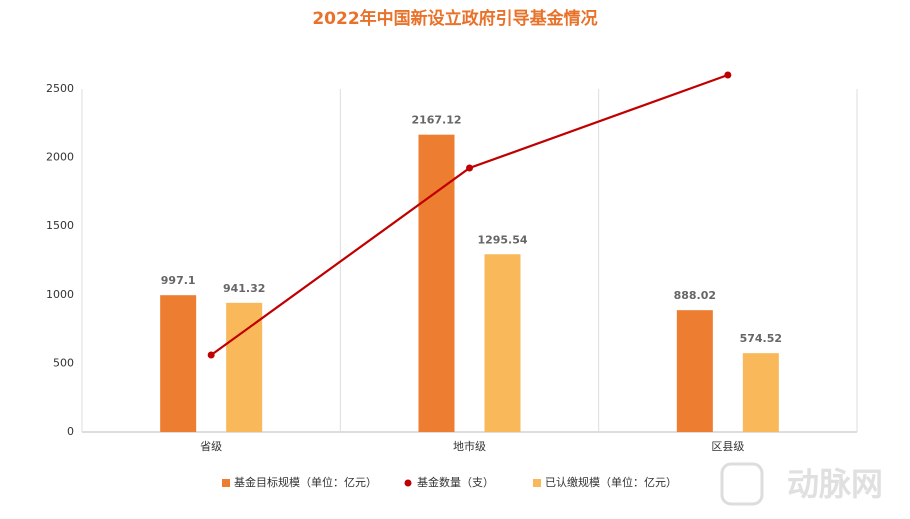 This screenshot has height=519, width=910. Describe the element at coordinates (60, 294) in the screenshot. I see `y-tick-label: 1000` at that location.